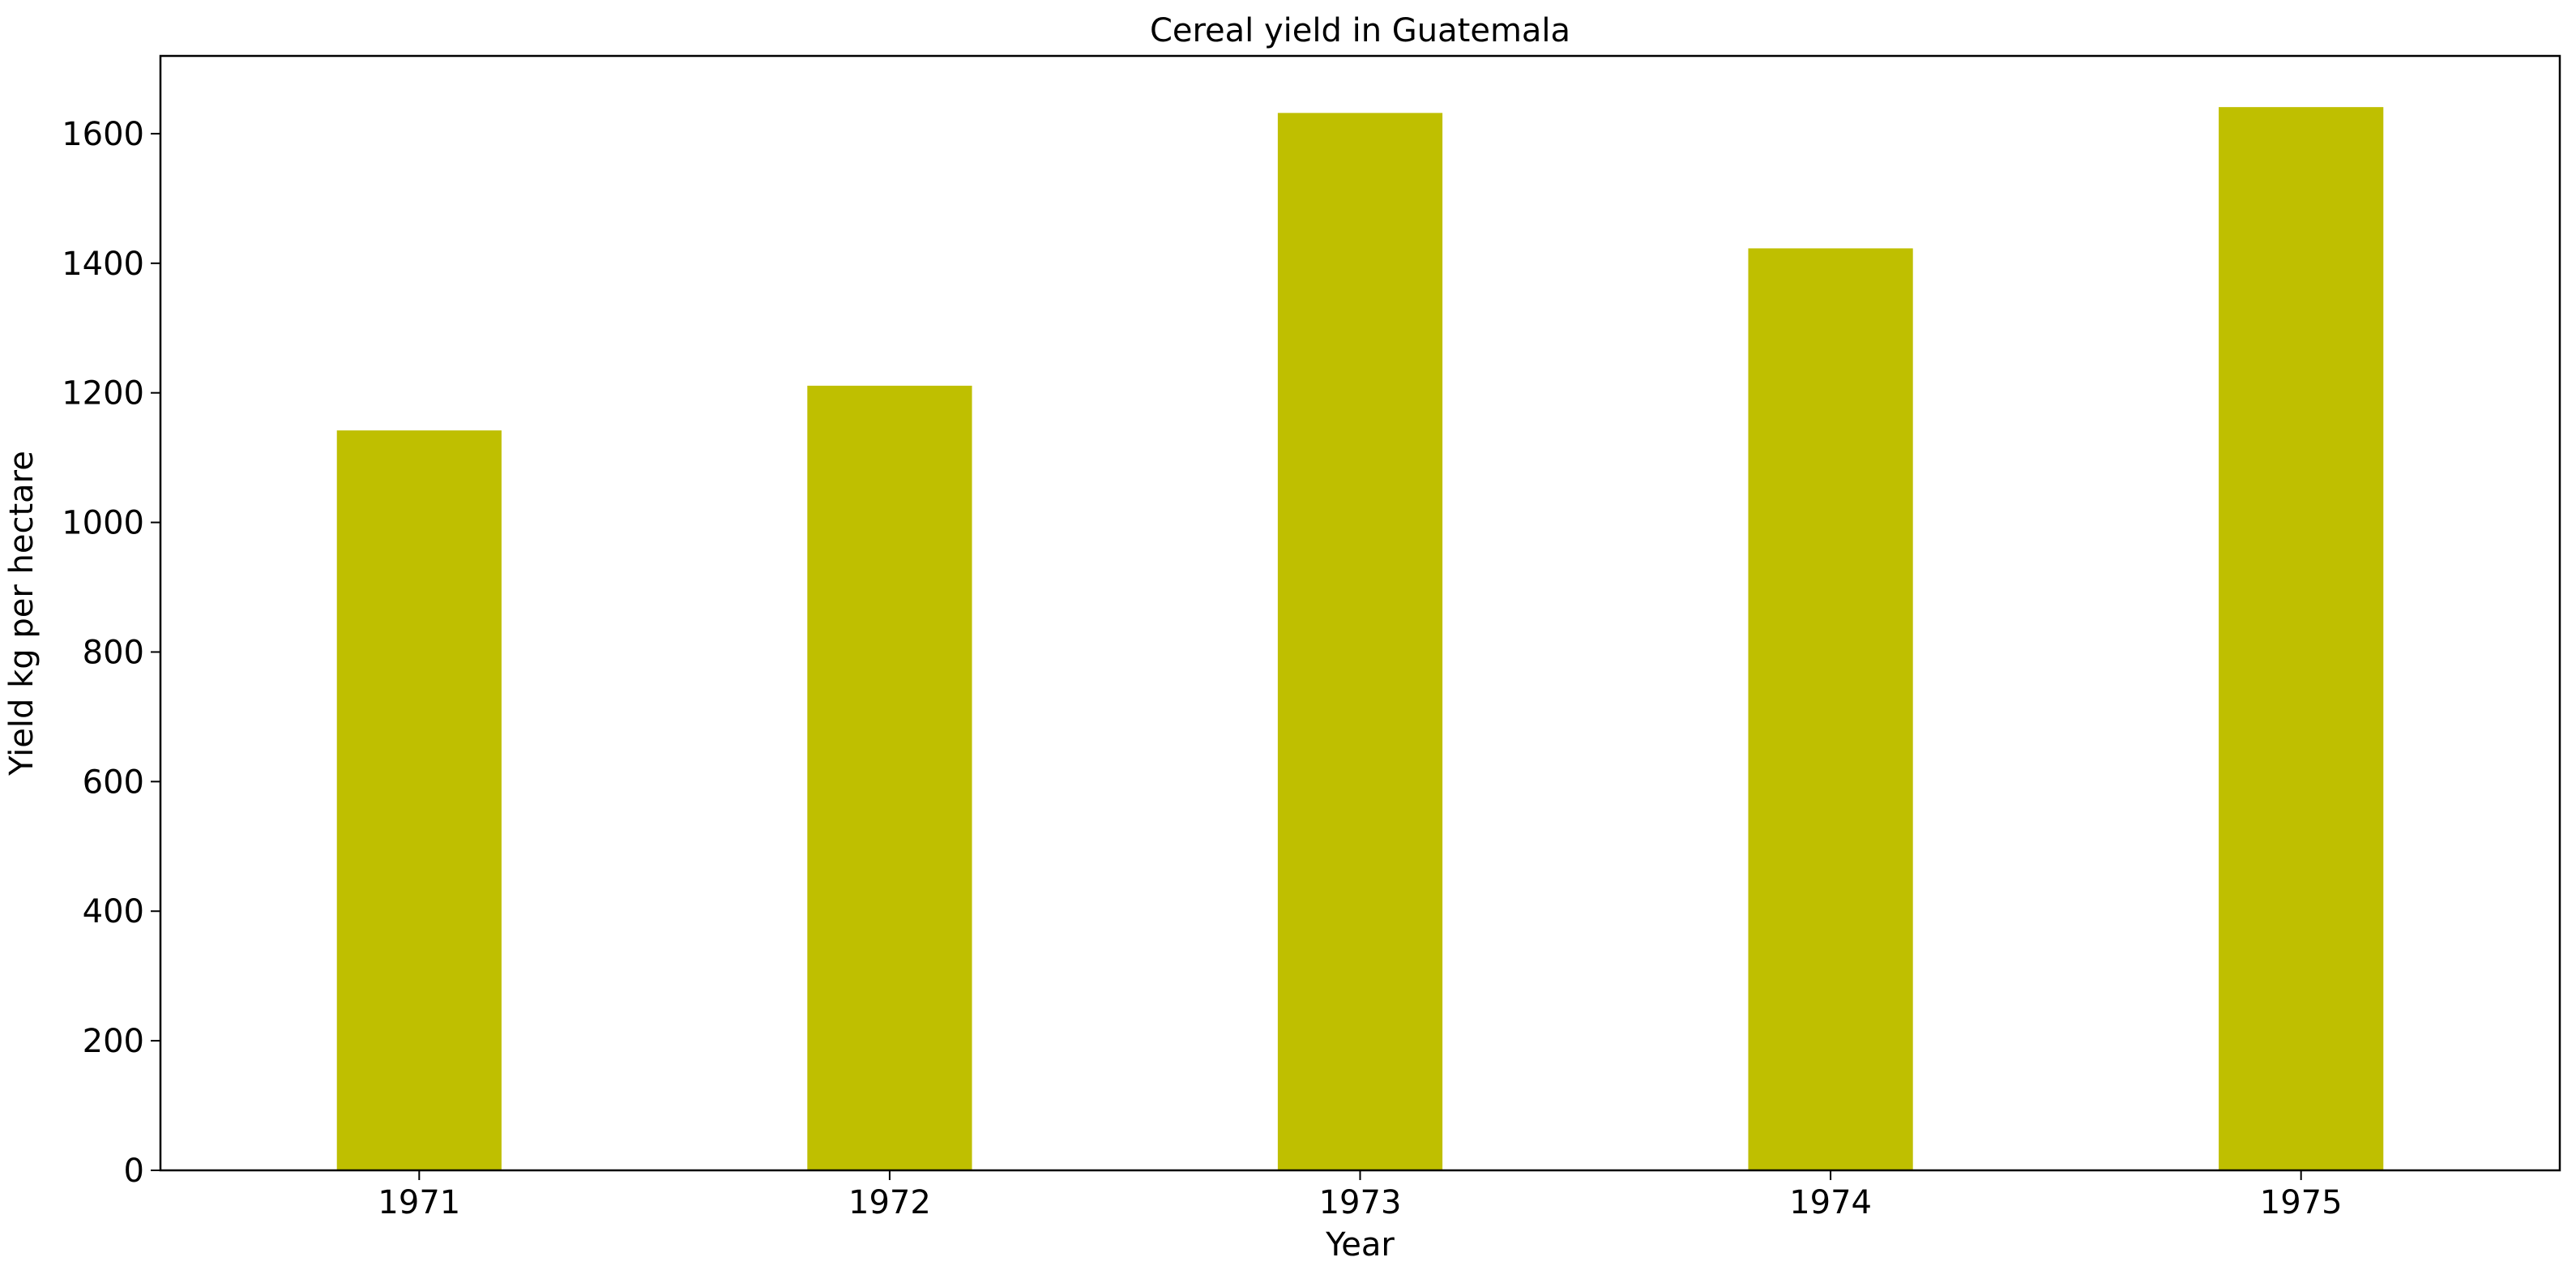 Image resolution: width=2576 pixels, height=1283 pixels. I want to click on bar-1973, so click(1360, 641).